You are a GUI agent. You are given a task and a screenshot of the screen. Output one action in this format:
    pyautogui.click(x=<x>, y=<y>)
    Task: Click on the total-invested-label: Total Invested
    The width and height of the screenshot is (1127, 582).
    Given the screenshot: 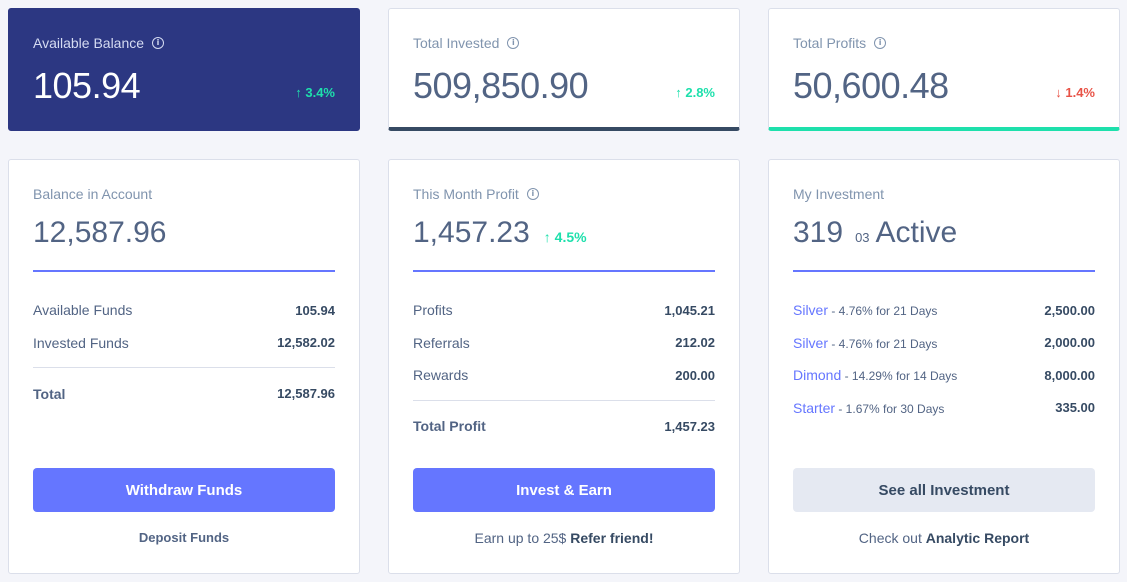 What is the action you would take?
    pyautogui.click(x=456, y=43)
    